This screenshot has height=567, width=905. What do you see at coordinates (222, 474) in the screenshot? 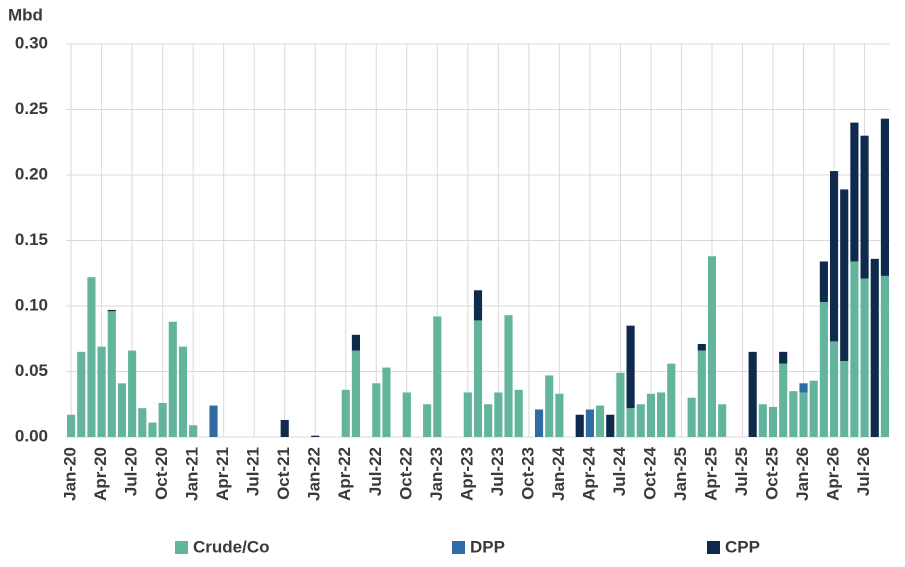
I see `x-tick-label: Apr-21` at bounding box center [222, 474].